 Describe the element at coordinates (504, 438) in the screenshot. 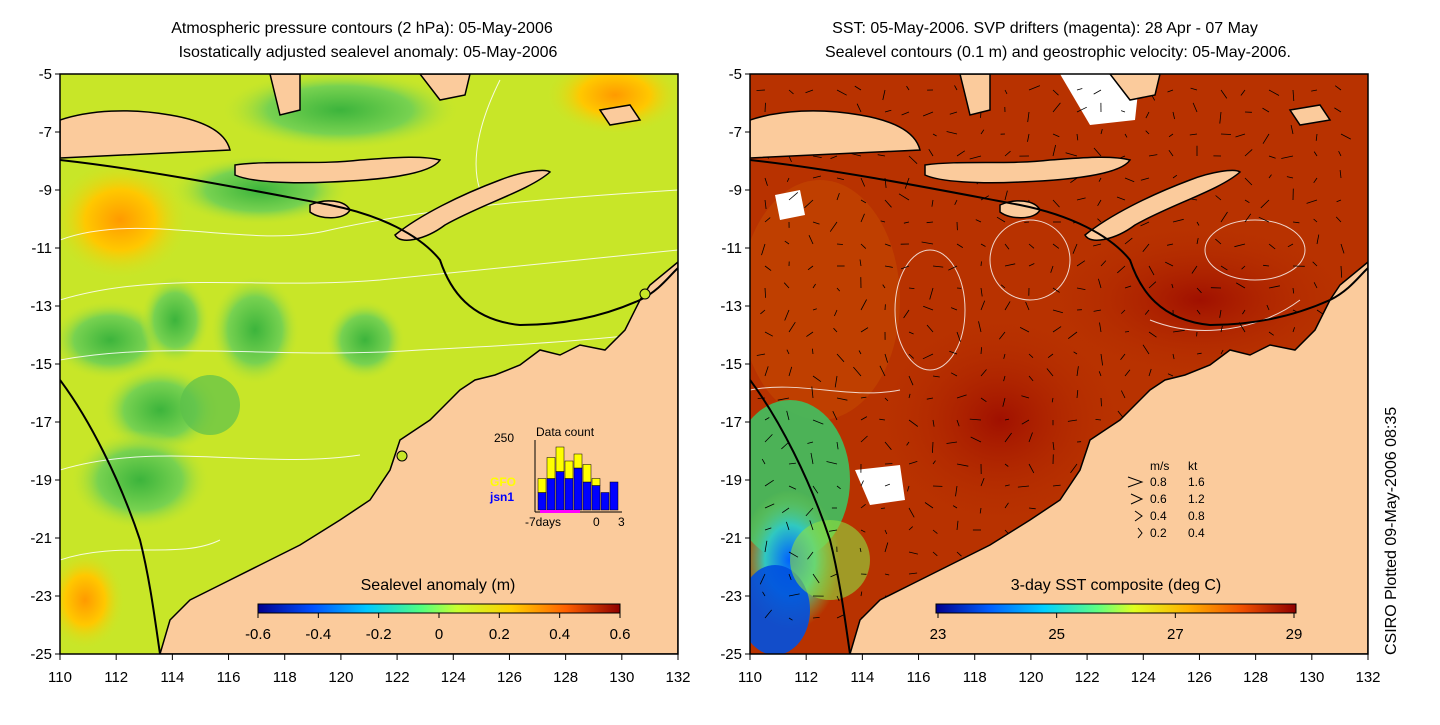

I see `inset-ymax-label: 250` at that location.